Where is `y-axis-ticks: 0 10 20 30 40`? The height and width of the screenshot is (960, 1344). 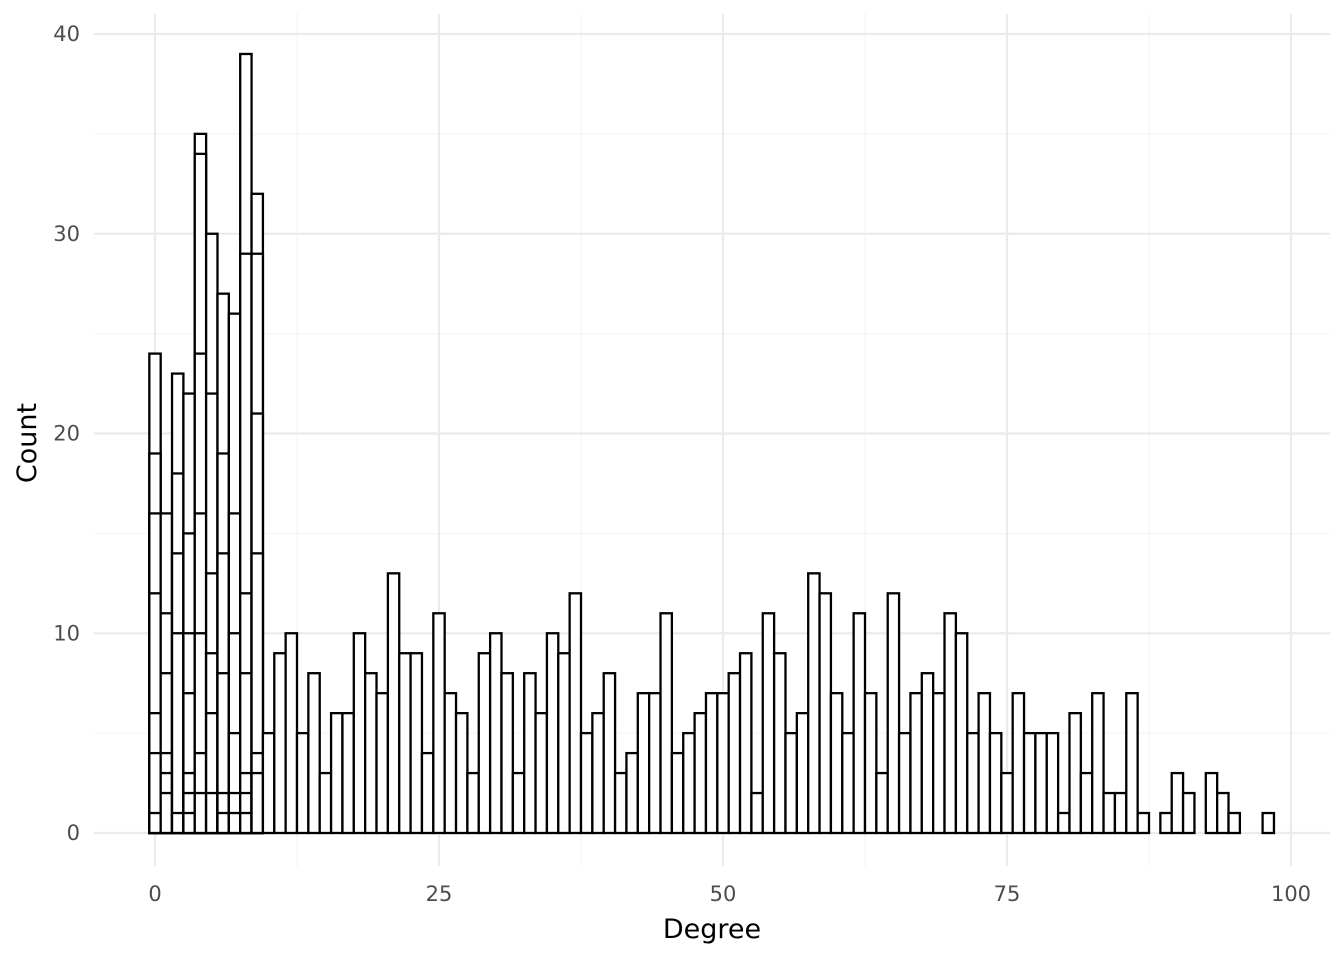 y-axis-ticks: 0 10 20 30 40 is located at coordinates (66, 433).